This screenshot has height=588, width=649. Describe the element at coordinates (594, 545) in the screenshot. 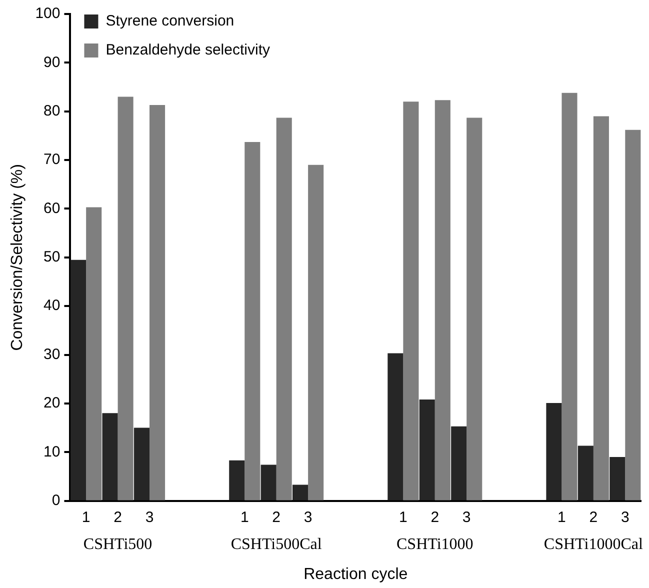

I see `text: CSHTi1000Cal` at that location.